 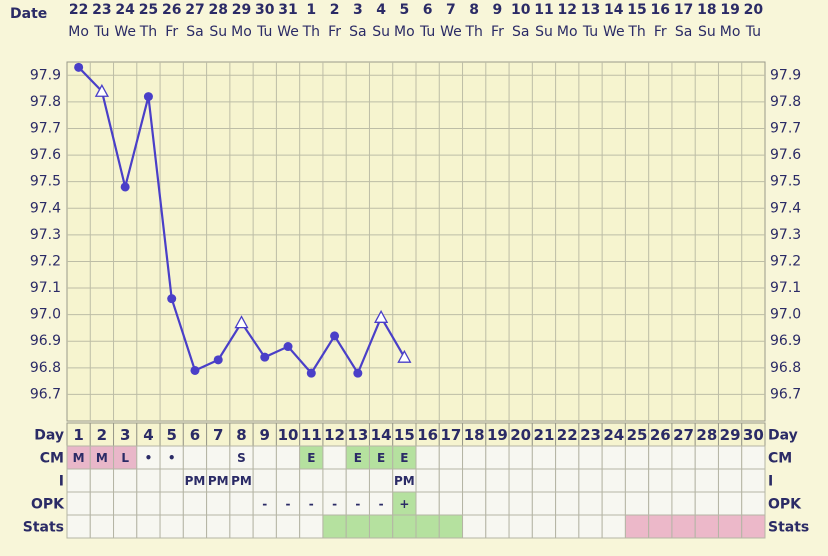 I want to click on day-number: 28, so click(x=706, y=435).